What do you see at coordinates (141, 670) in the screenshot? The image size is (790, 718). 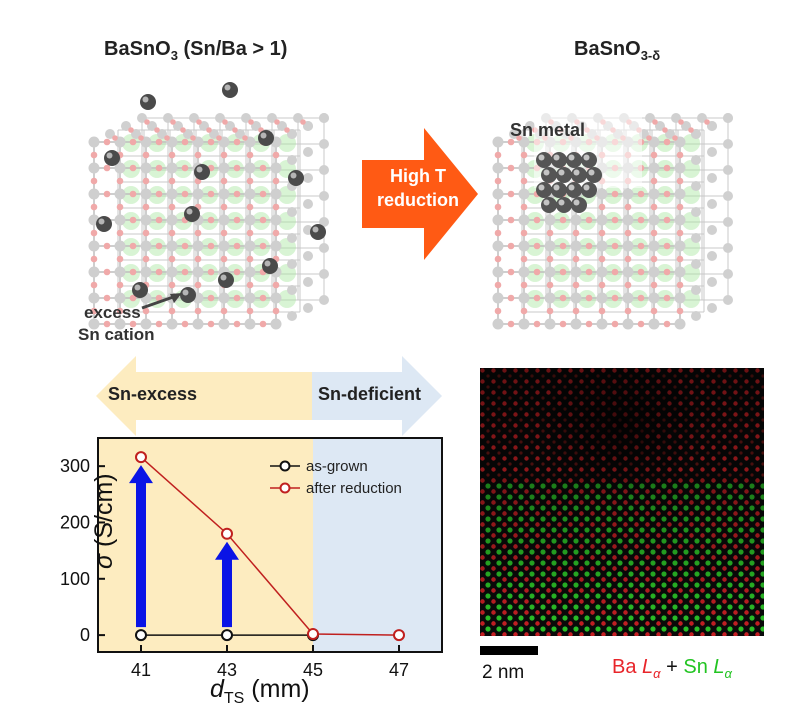 I see `x-tick-label: 41` at bounding box center [141, 670].